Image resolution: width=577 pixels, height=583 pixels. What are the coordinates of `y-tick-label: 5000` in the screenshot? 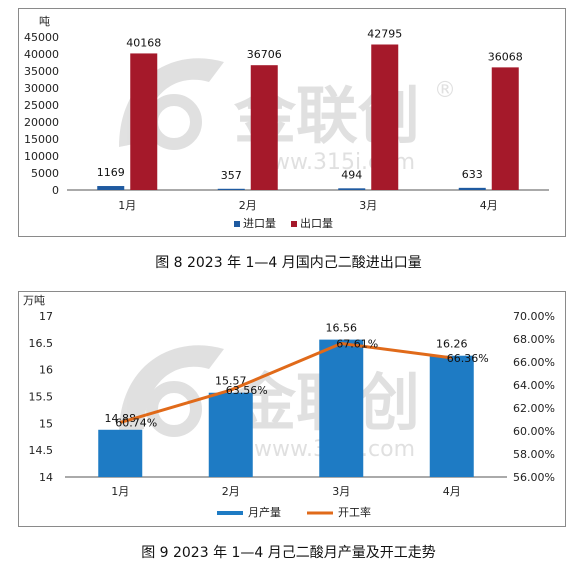 It's located at (45, 173).